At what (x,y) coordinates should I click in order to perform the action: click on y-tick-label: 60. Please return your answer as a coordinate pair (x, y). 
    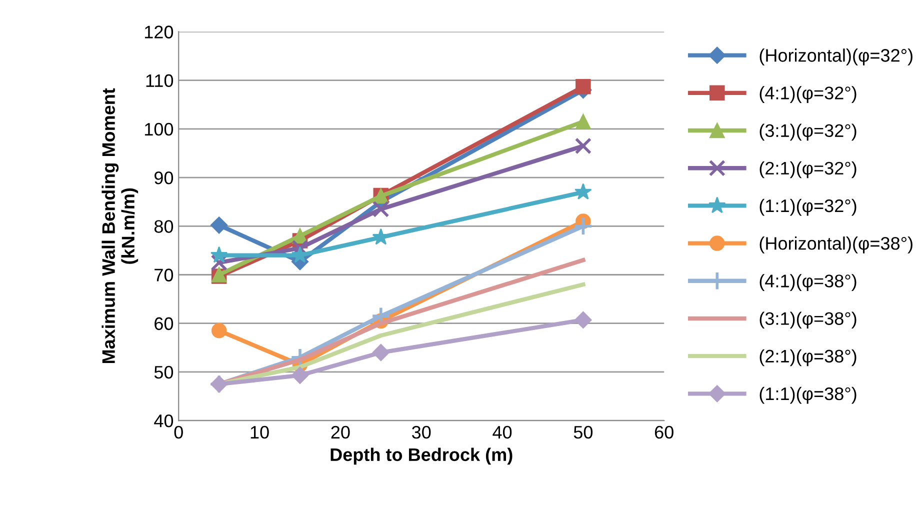
    Looking at the image, I should click on (164, 323).